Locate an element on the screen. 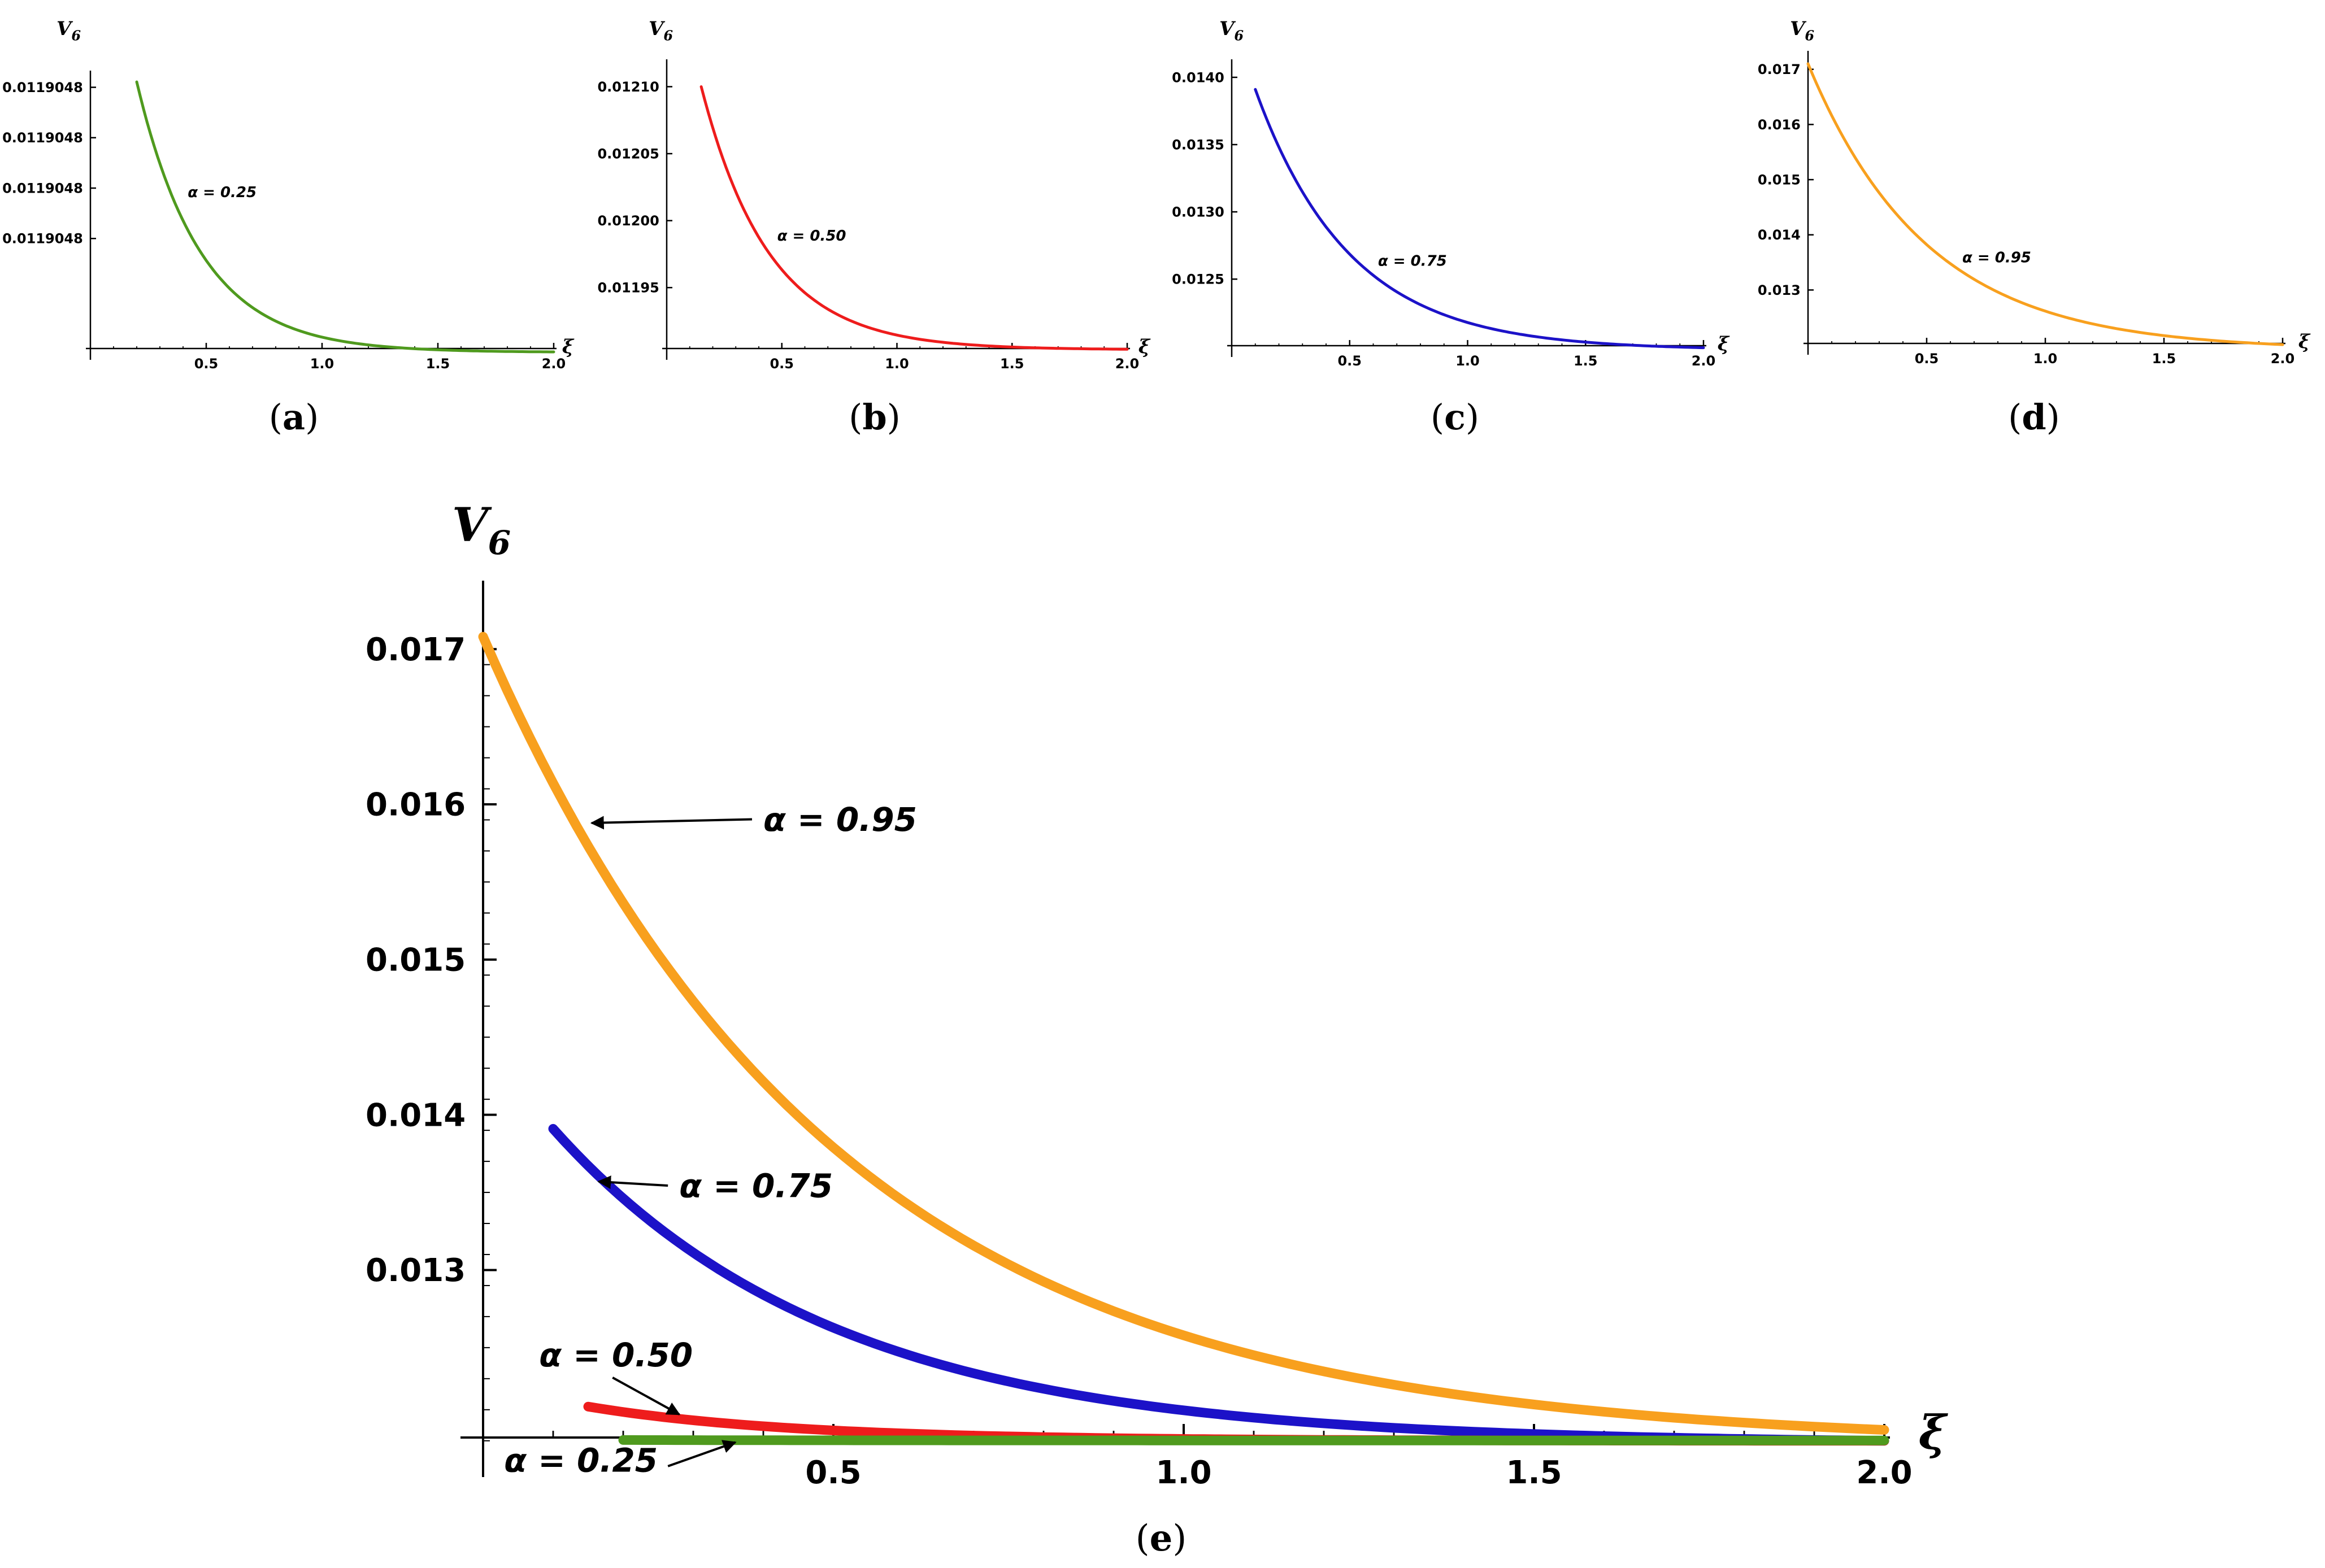 This screenshot has height=1568, width=2325. x-tick-label-c-15: 1.5 is located at coordinates (1586, 361).